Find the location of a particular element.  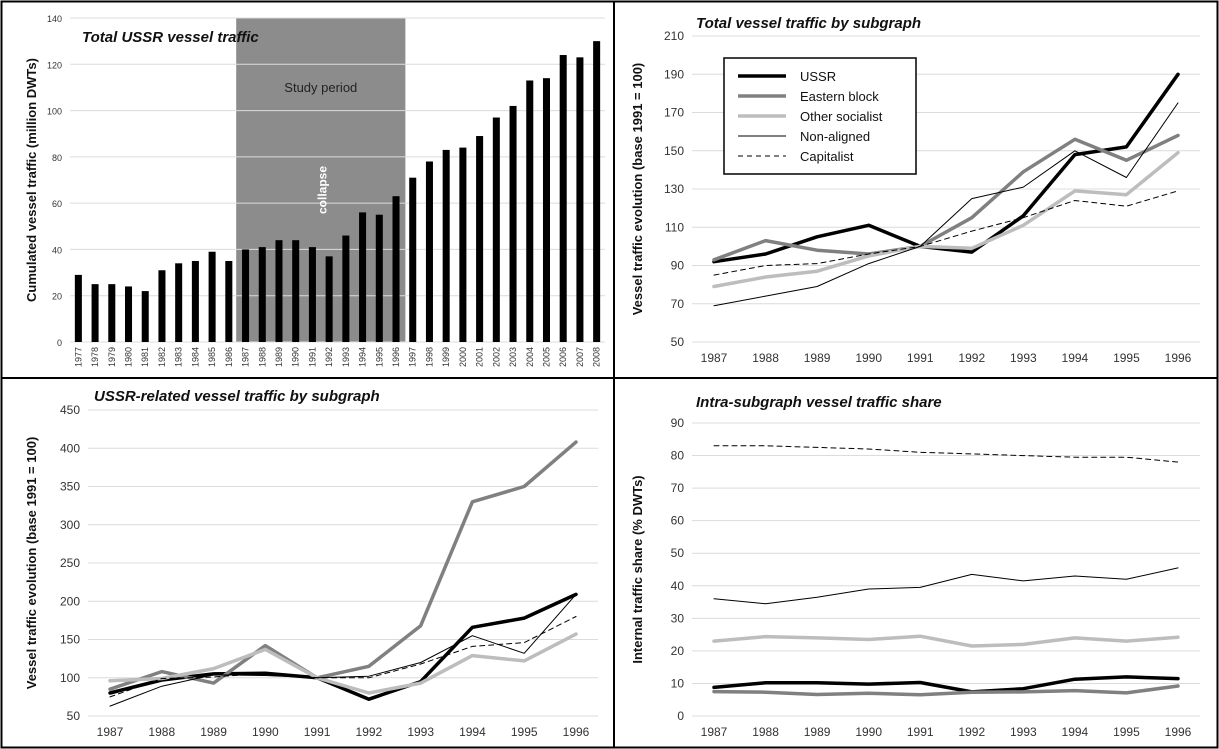

bar-1990 is located at coordinates (296, 291).